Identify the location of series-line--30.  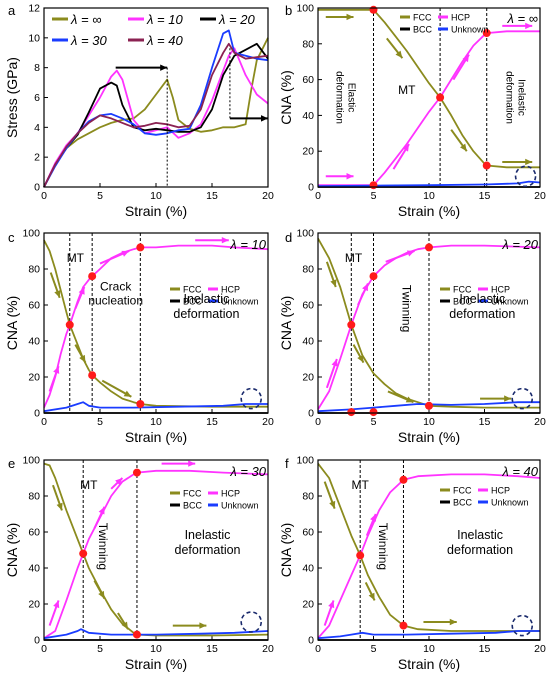
(156, 108).